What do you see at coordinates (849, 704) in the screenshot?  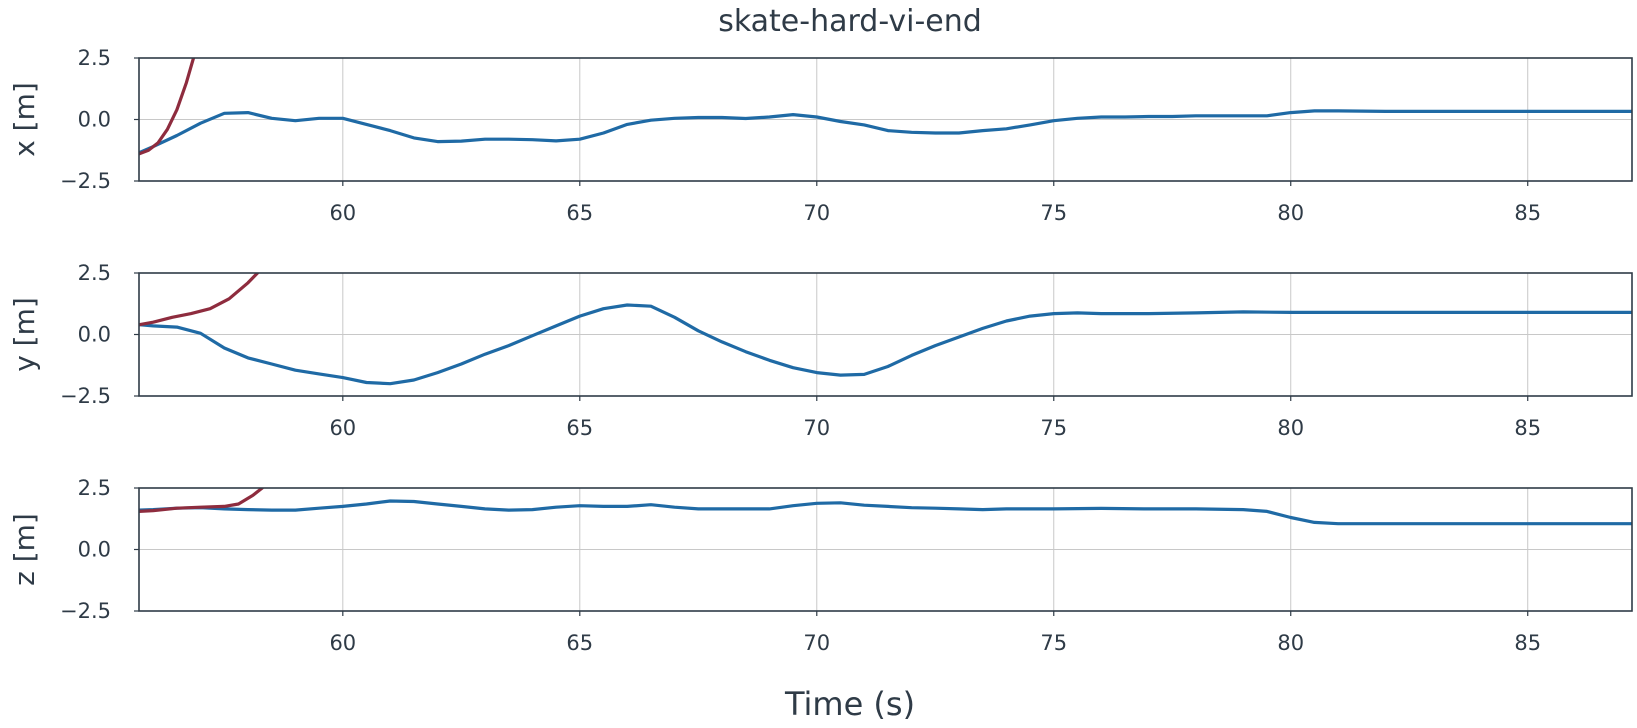 I see `x-axis-label: Time (s)` at bounding box center [849, 704].